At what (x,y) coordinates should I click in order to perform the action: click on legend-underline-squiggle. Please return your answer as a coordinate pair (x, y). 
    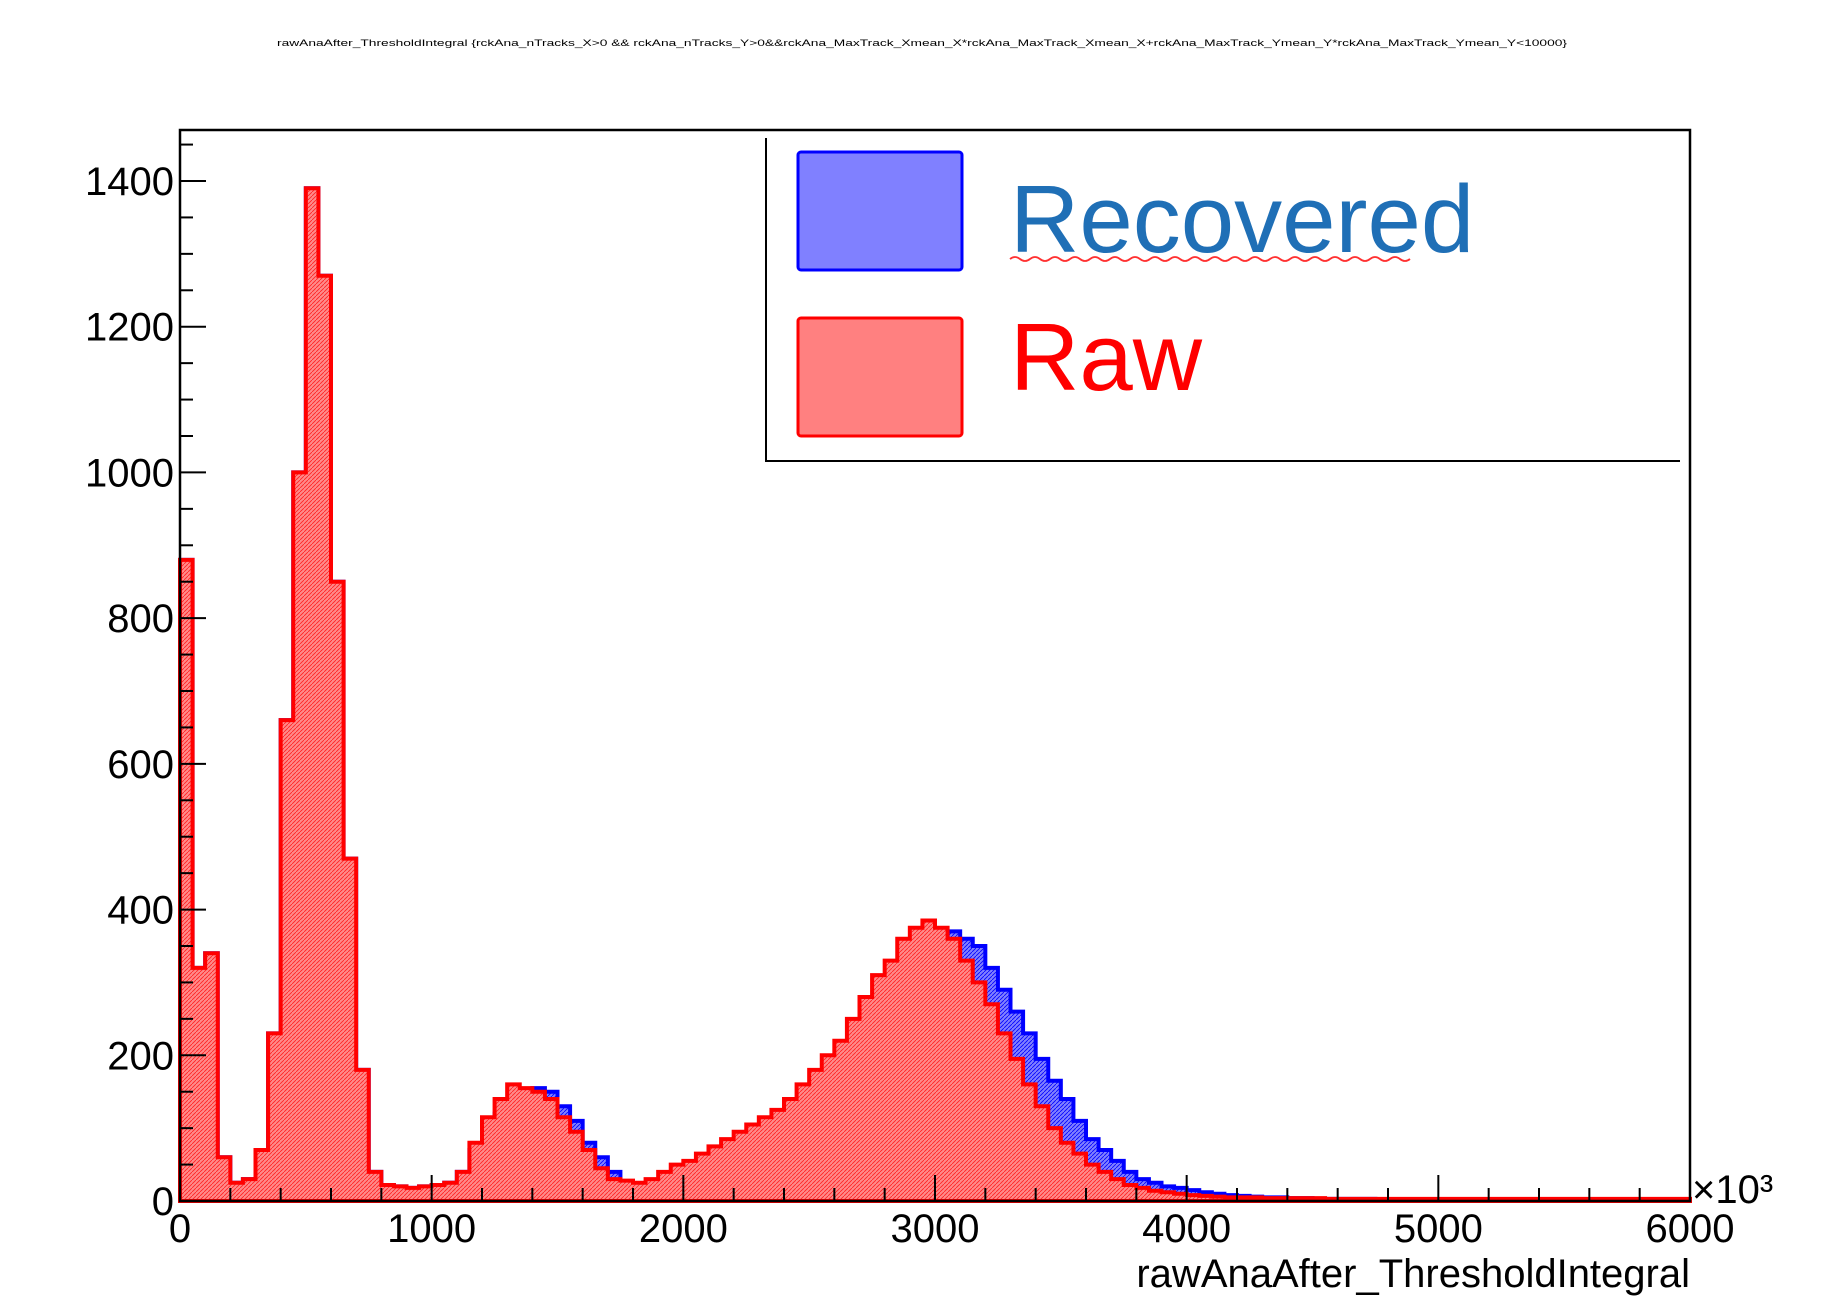
    Looking at the image, I should click on (1210, 259).